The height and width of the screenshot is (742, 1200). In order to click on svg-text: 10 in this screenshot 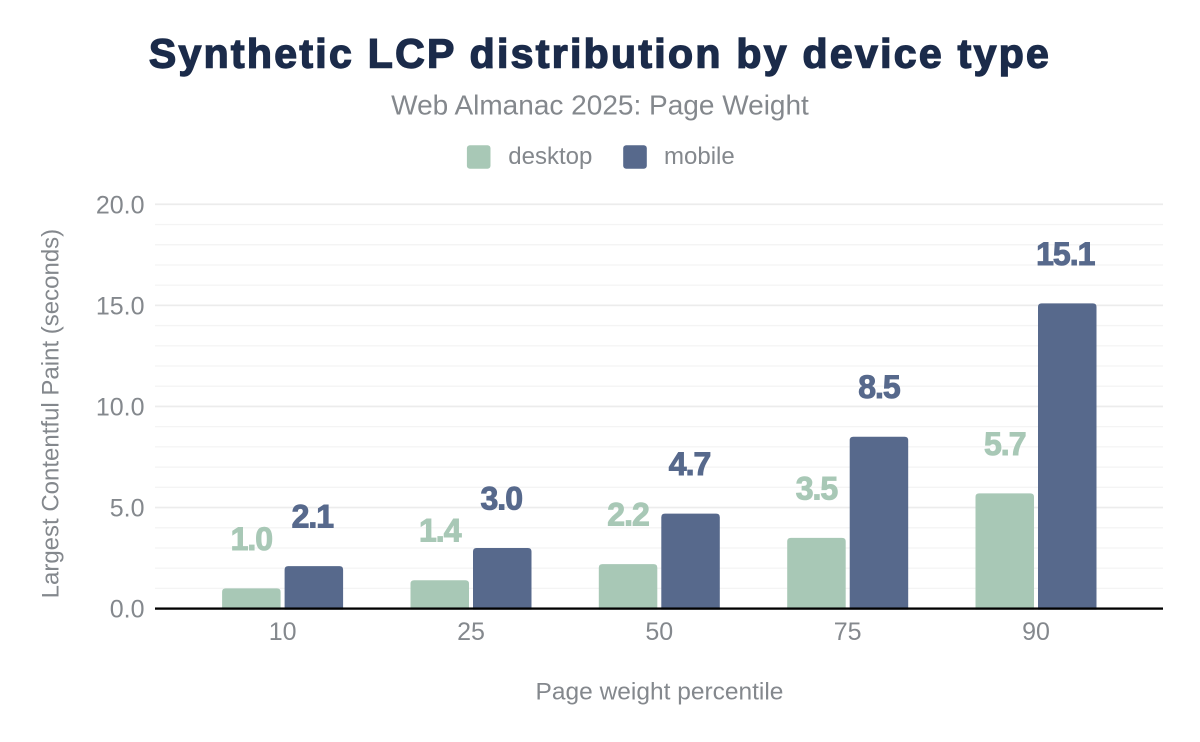, I will do `click(283, 632)`.